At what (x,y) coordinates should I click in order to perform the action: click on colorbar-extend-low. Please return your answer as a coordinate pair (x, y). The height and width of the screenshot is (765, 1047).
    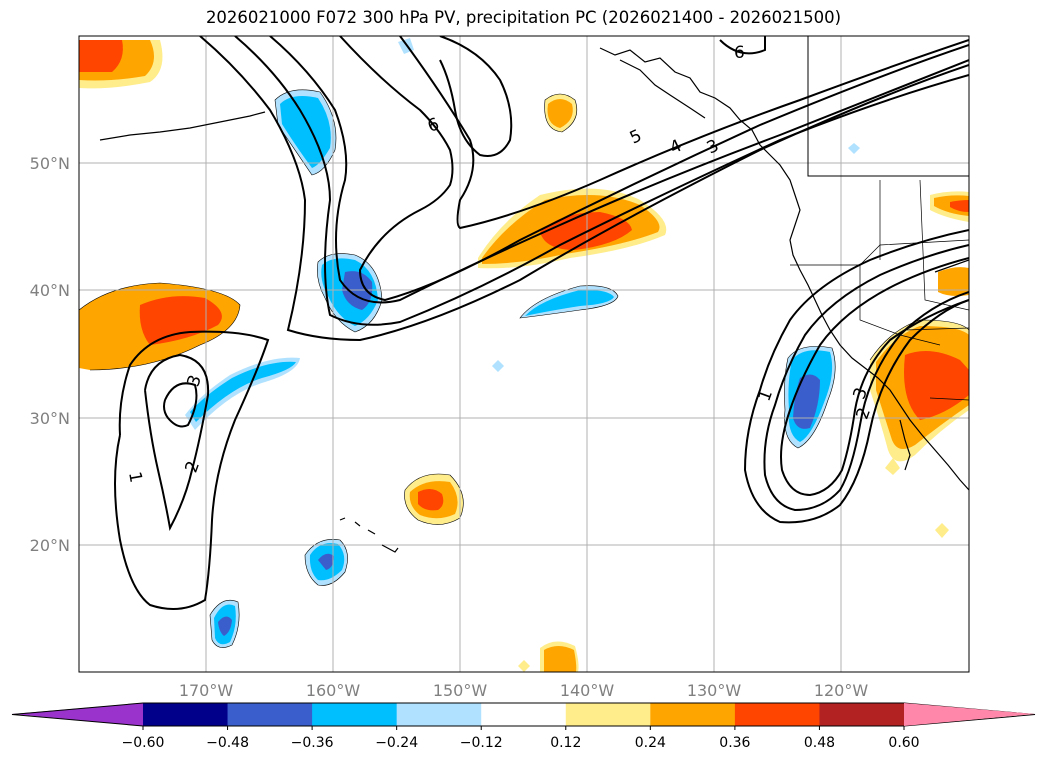
    Looking at the image, I should click on (77, 714).